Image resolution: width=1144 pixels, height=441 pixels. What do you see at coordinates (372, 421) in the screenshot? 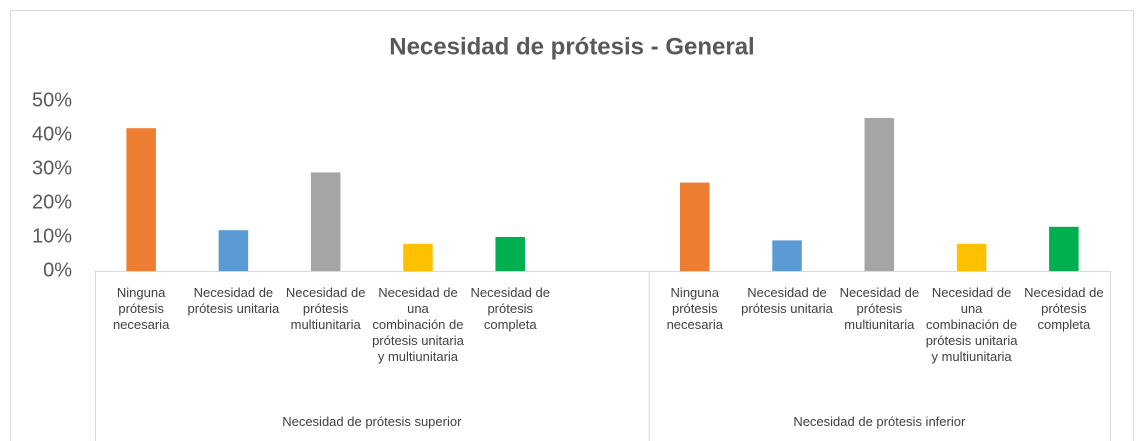
I see `group-label: Necesidad de prótesis superior` at bounding box center [372, 421].